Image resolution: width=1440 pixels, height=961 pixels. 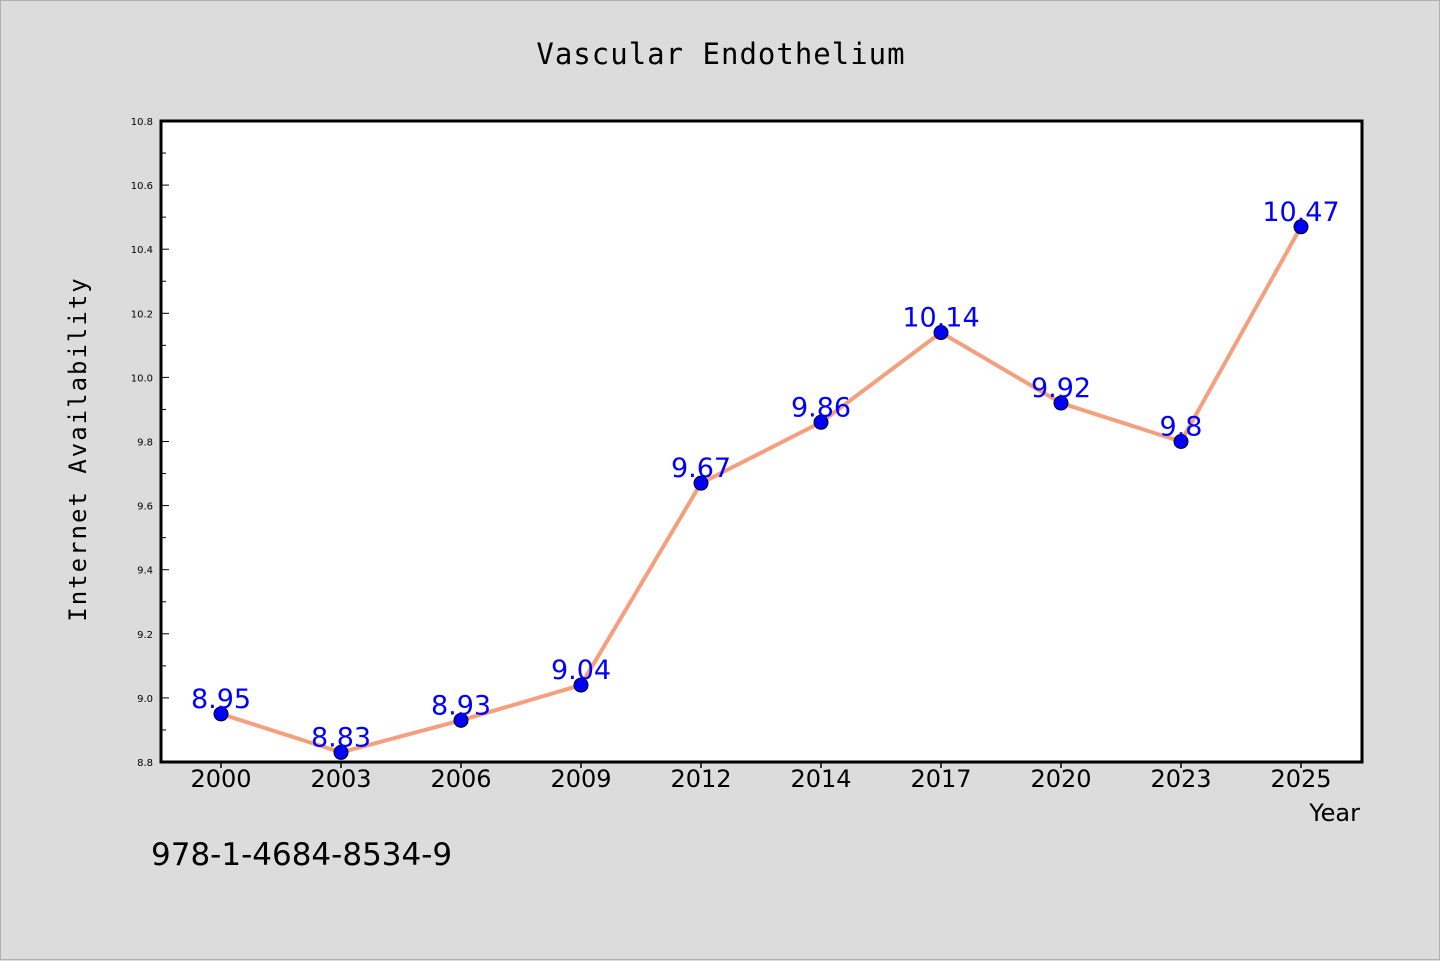 I want to click on data-label: 8.93, so click(x=461, y=705).